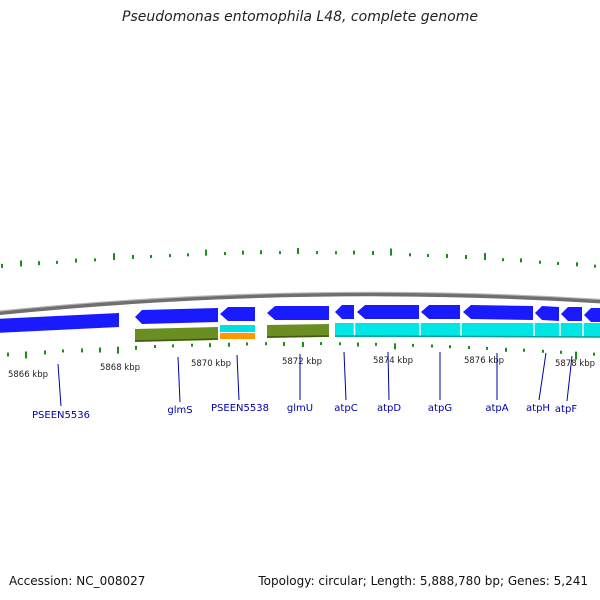 This screenshot has height=600, width=600. Describe the element at coordinates (240, 408) in the screenshot. I see `gene-label-pseen5538: PSEEN5538` at that location.